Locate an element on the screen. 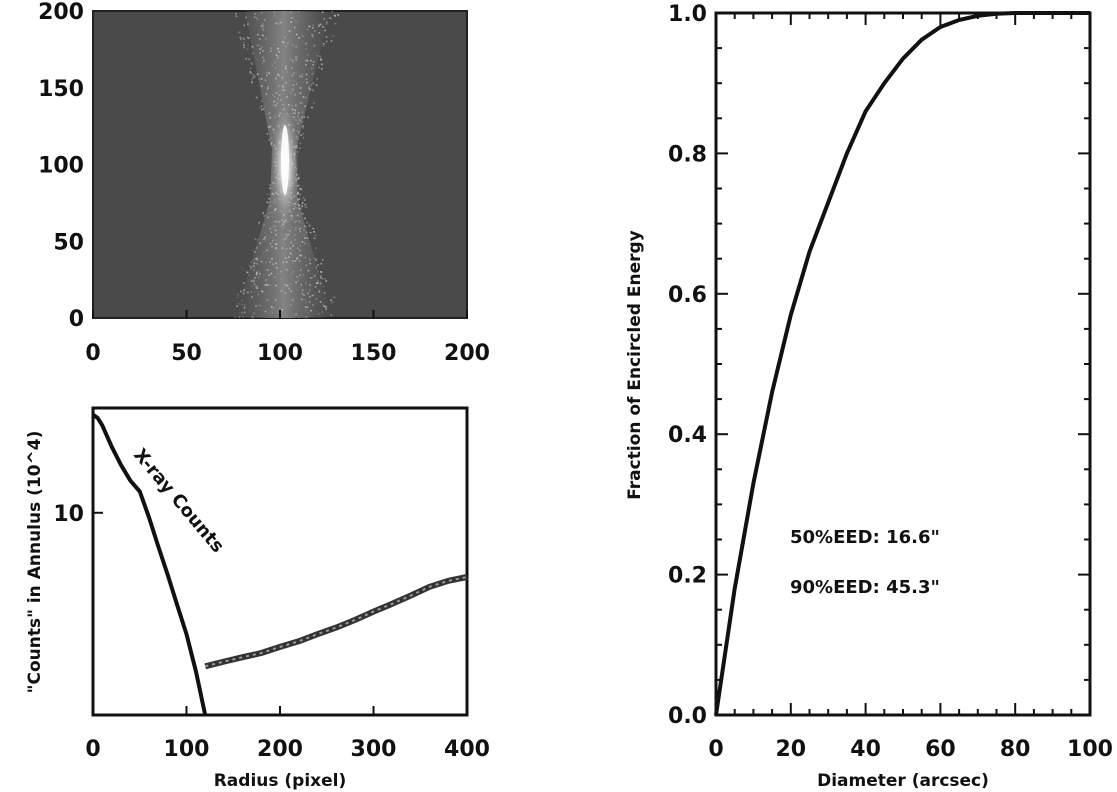  eed90-annotation: 90%EED: 45.3" is located at coordinates (865, 587).